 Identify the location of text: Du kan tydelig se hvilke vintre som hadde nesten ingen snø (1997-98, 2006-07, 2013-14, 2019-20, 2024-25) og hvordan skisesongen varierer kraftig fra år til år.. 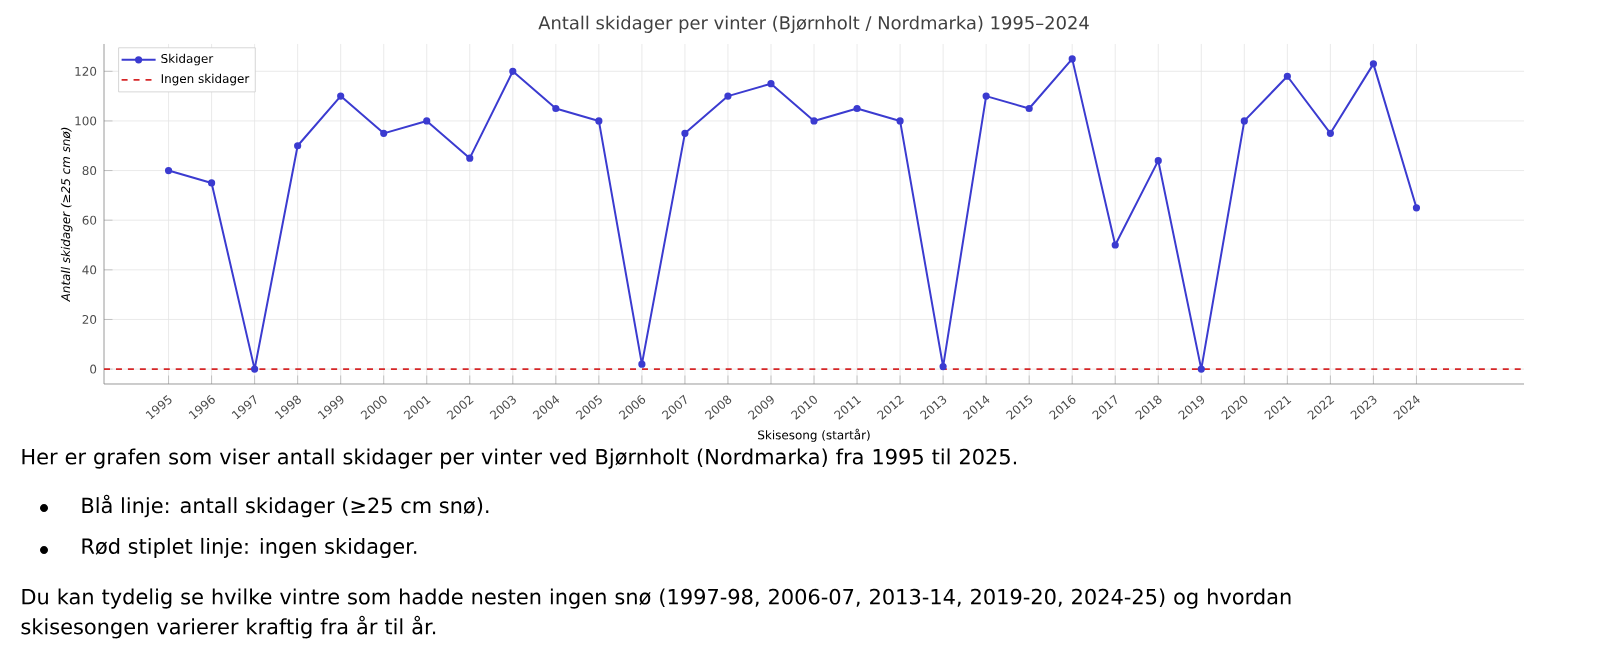
(656, 613).